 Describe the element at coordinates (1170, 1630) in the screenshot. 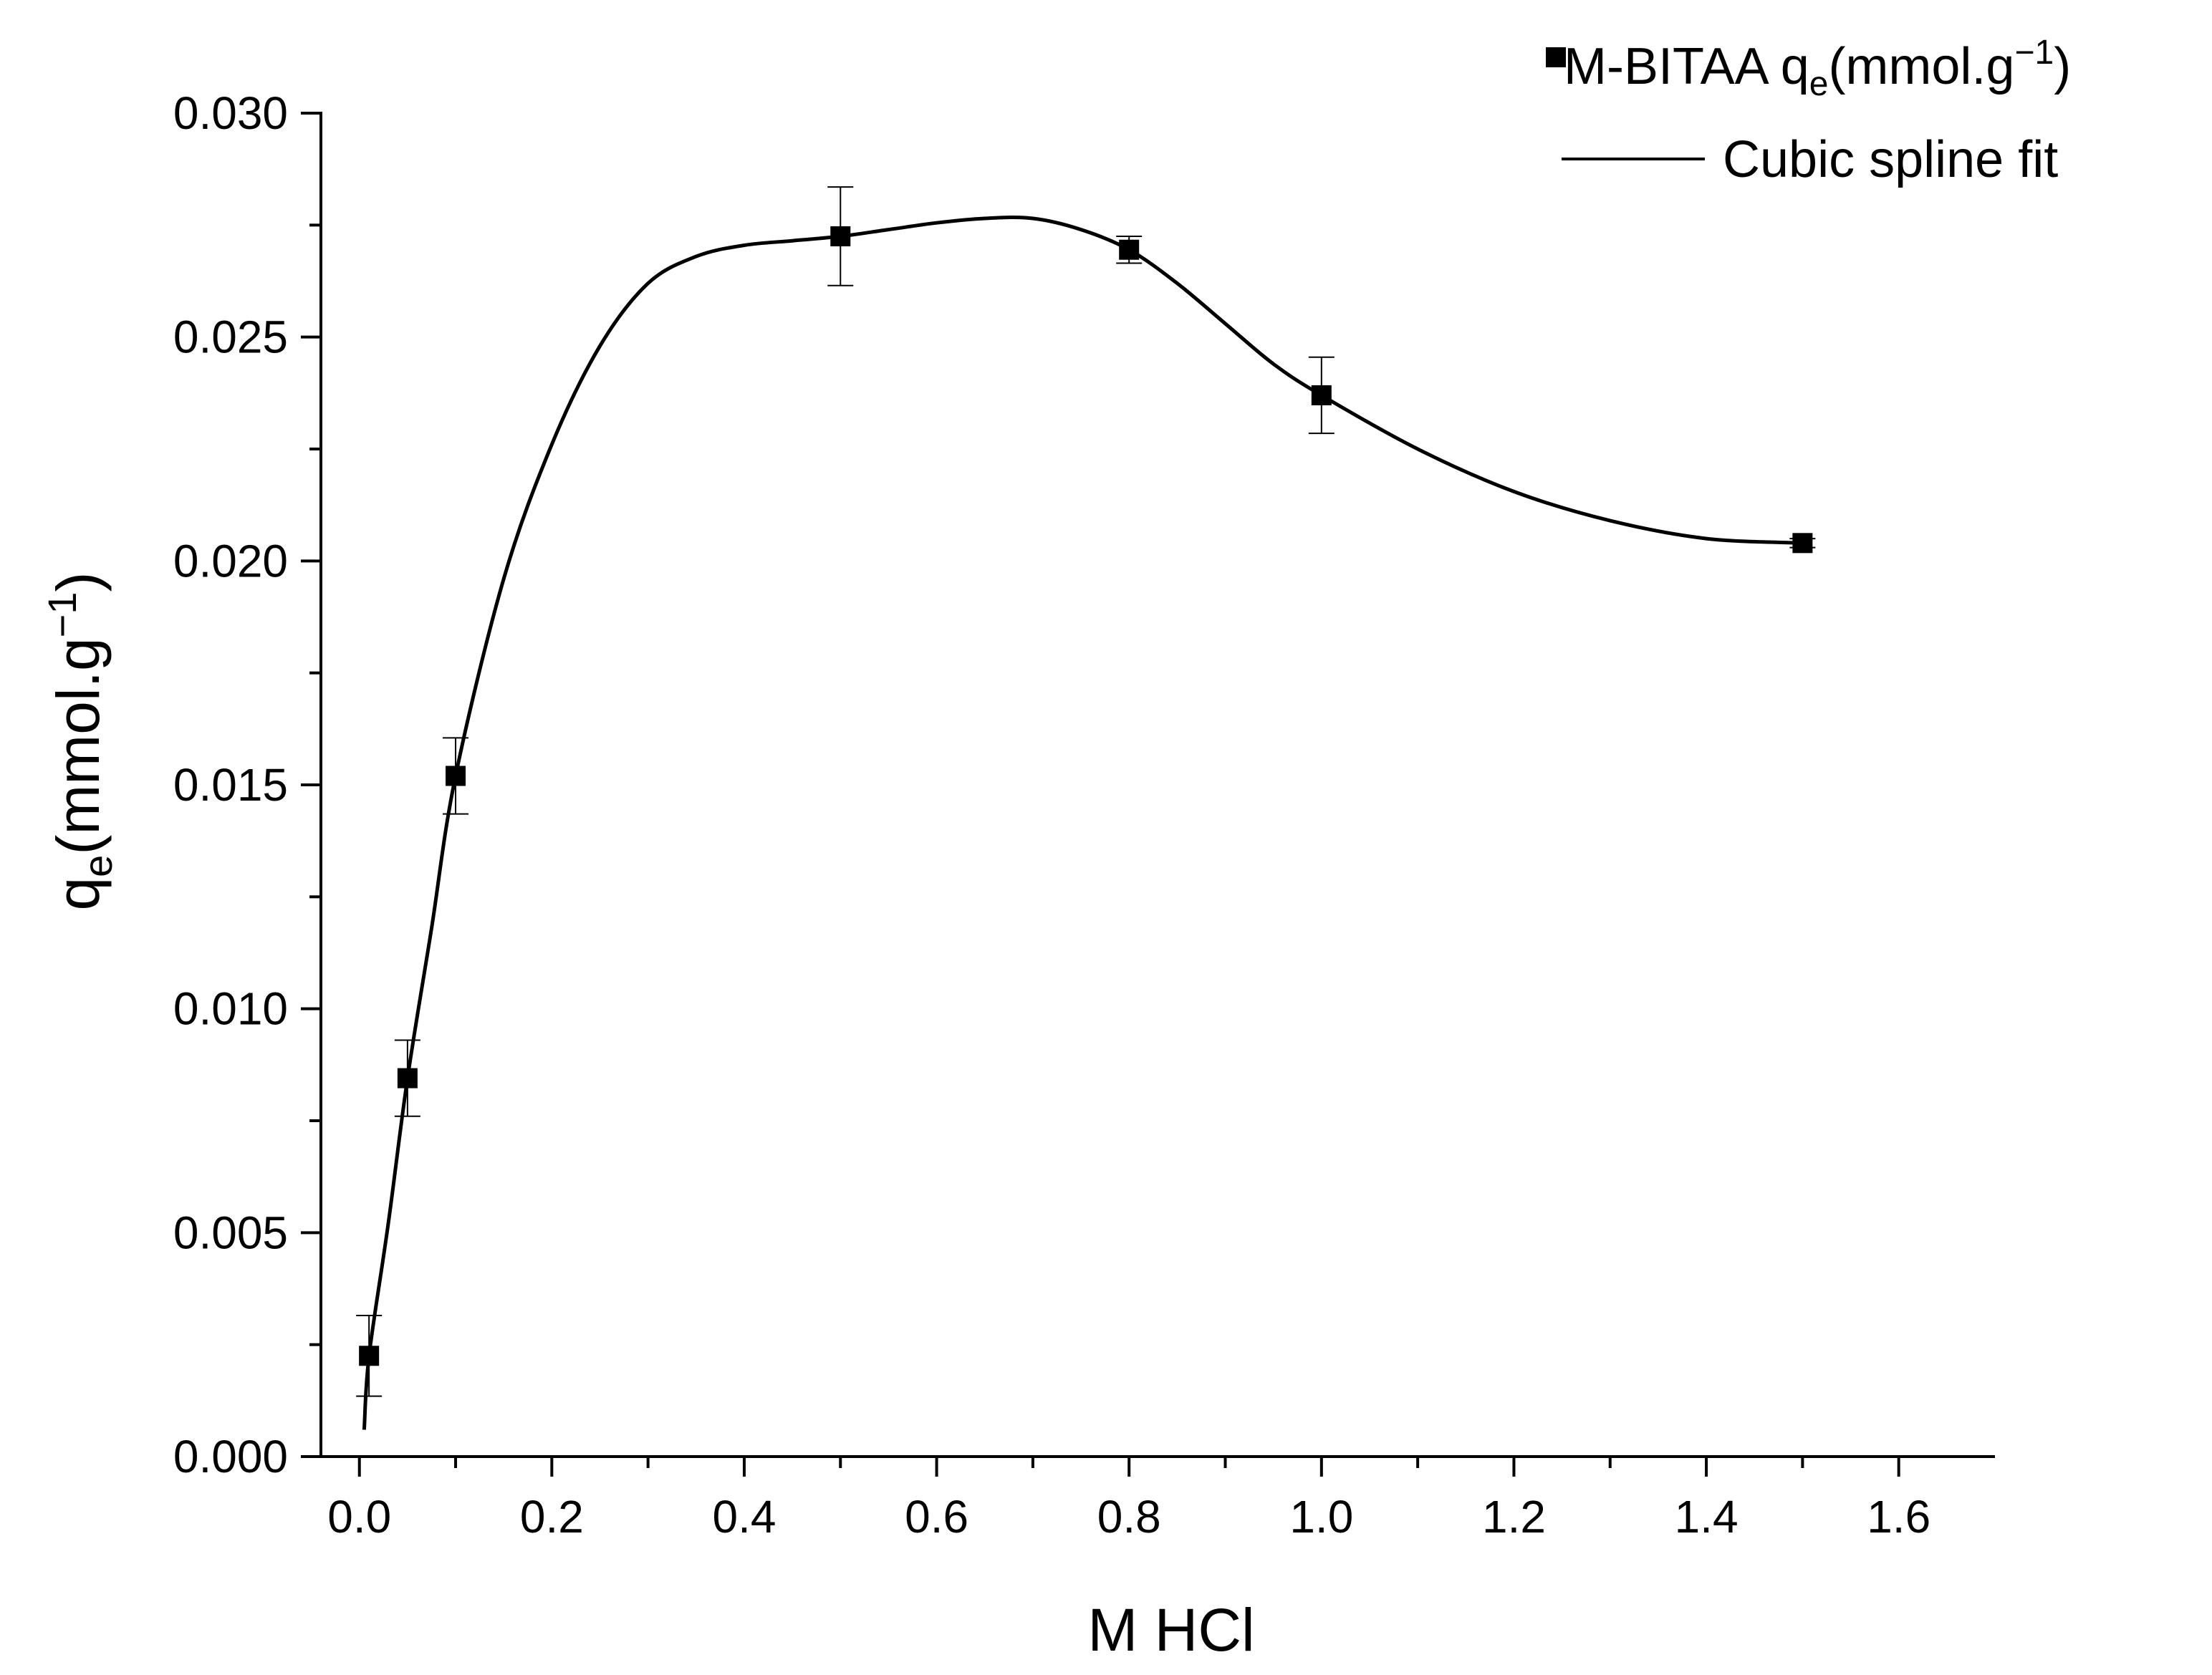

I see `x-axis-title: M HCl` at that location.